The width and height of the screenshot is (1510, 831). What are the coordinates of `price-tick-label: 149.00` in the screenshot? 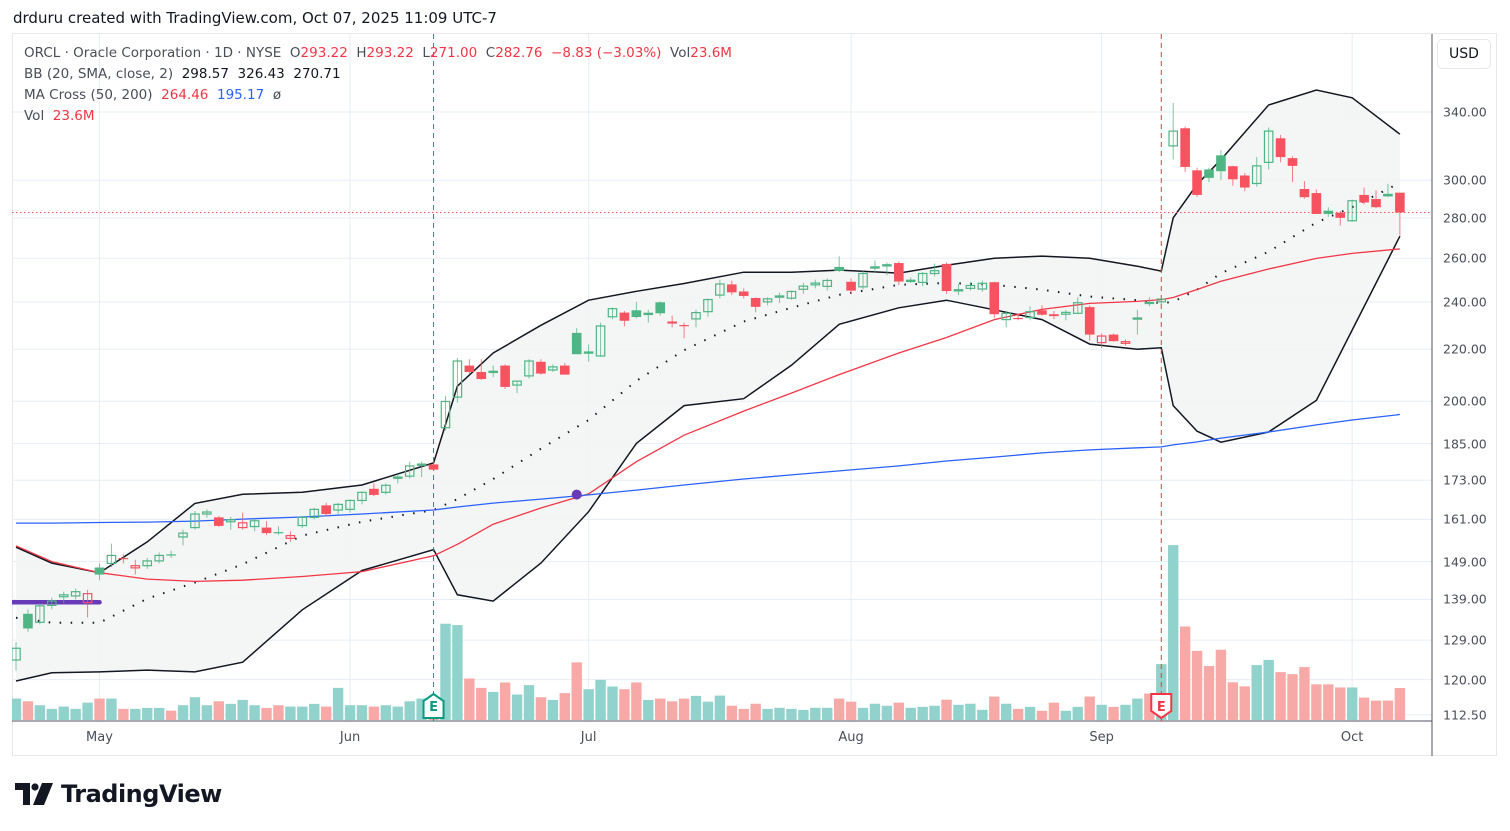 It's located at (1465, 562).